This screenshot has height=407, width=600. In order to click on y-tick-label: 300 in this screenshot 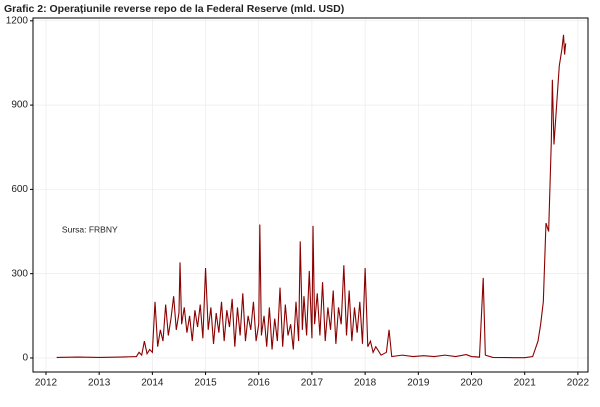, I will do `click(19, 273)`.